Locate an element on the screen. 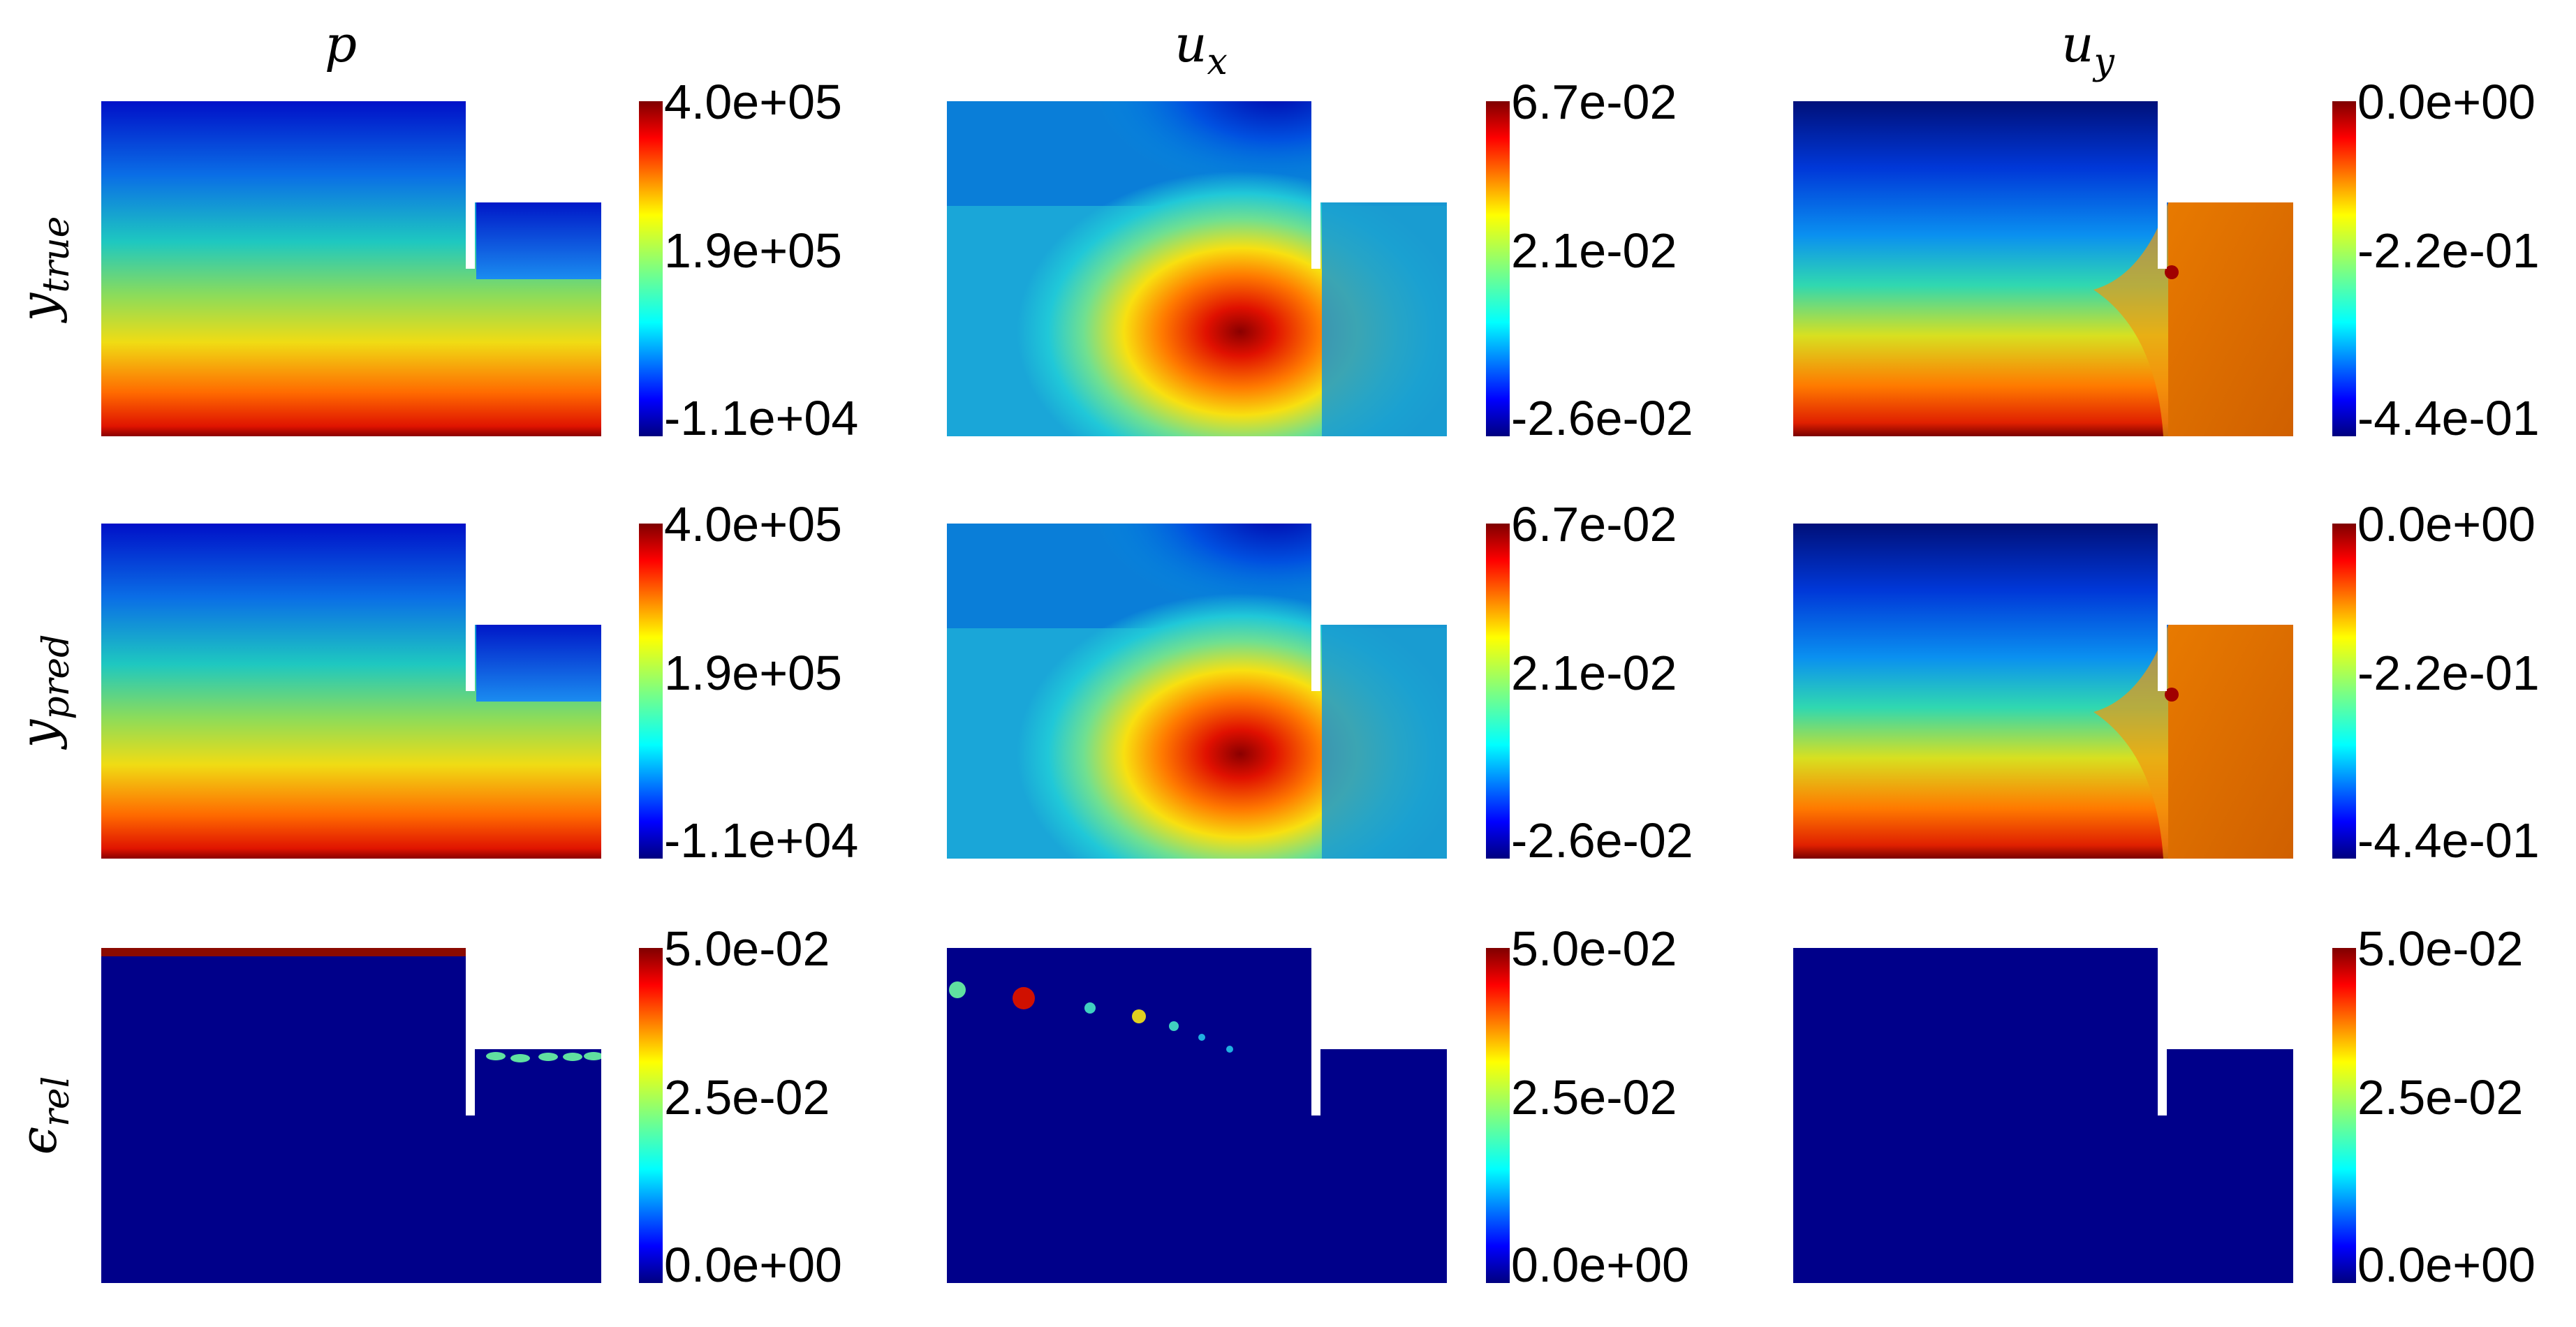 This screenshot has width=2576, height=1327. colorbar-r2-c3: 0.0e+00 -2.2e-01 -4.4e-01 is located at coordinates (2436, 682).